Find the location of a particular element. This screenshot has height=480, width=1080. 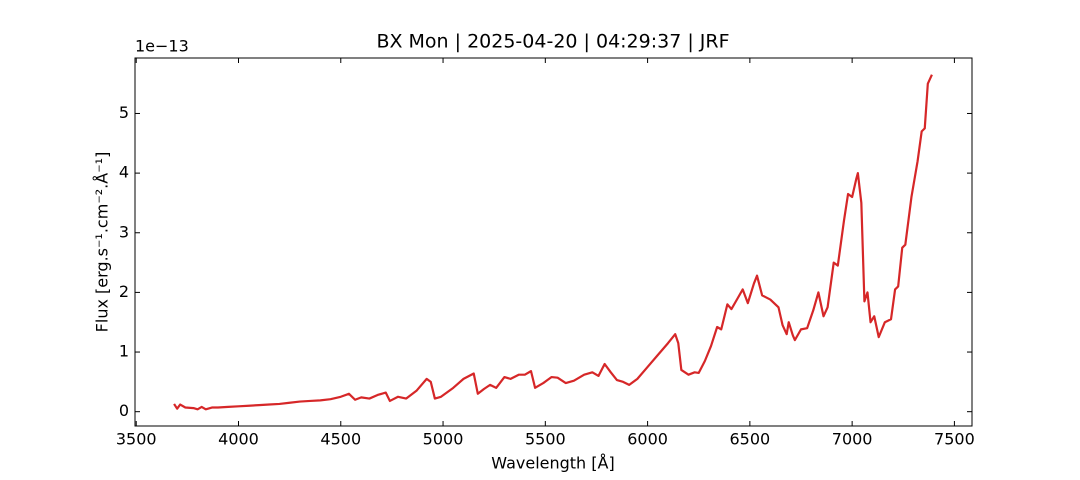

x-tick-label: 7500 is located at coordinates (954, 439).